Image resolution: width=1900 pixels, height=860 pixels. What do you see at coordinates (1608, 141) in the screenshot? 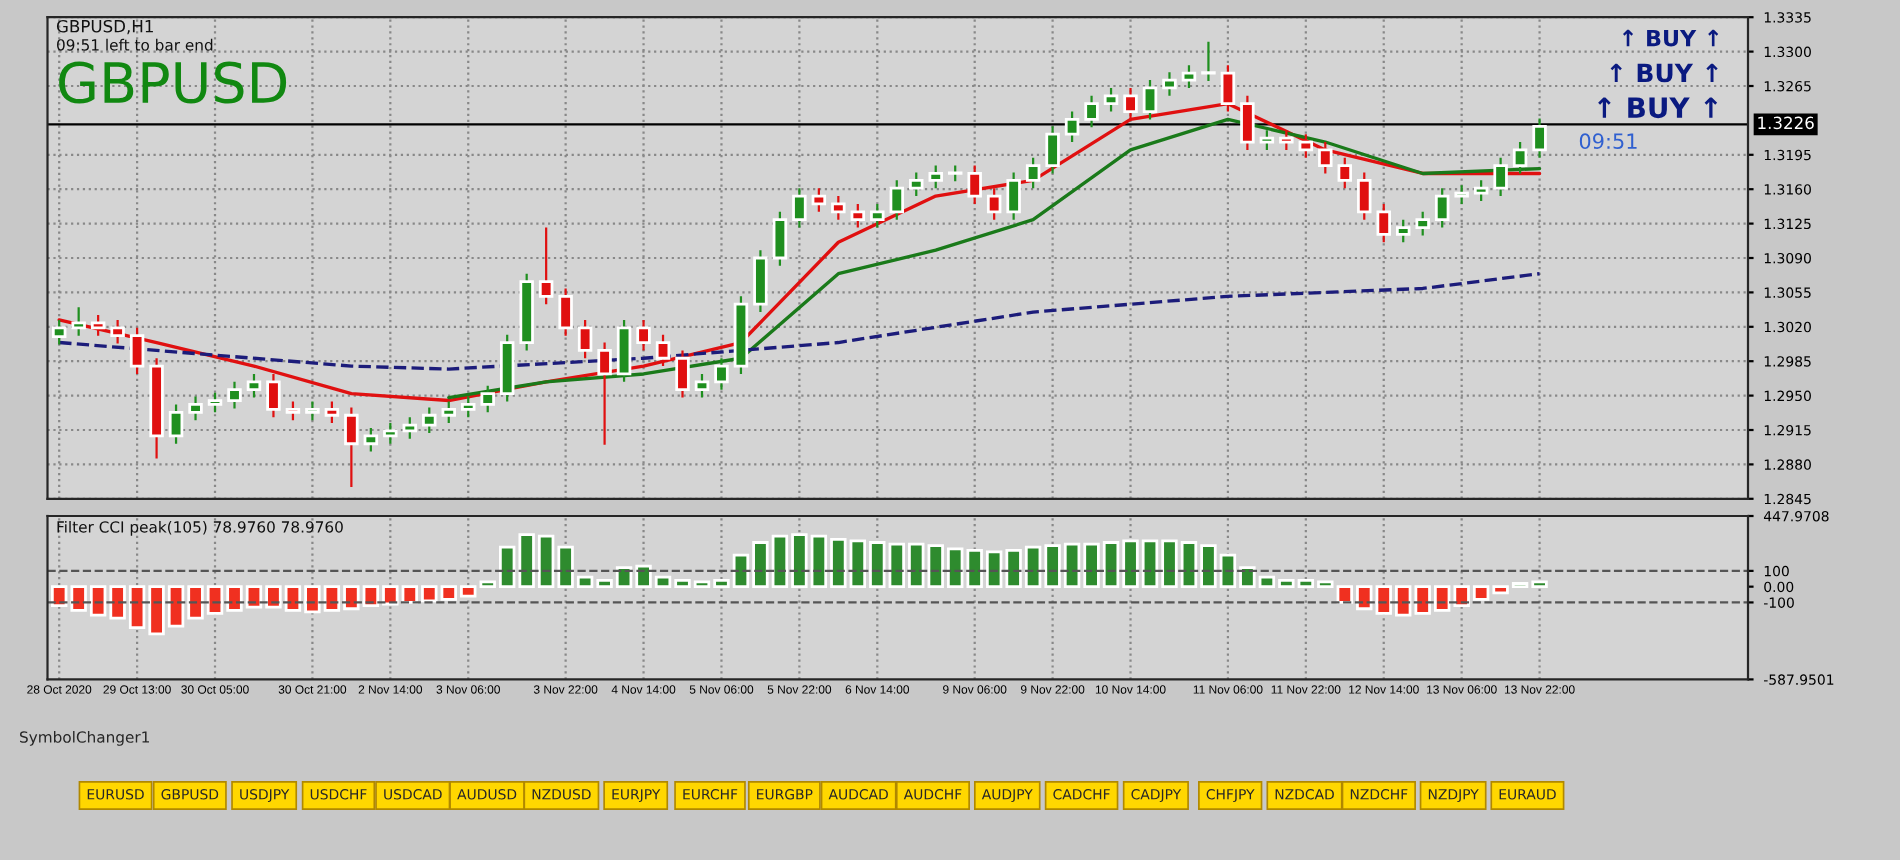
I see `annotation: 09:51` at bounding box center [1608, 141].